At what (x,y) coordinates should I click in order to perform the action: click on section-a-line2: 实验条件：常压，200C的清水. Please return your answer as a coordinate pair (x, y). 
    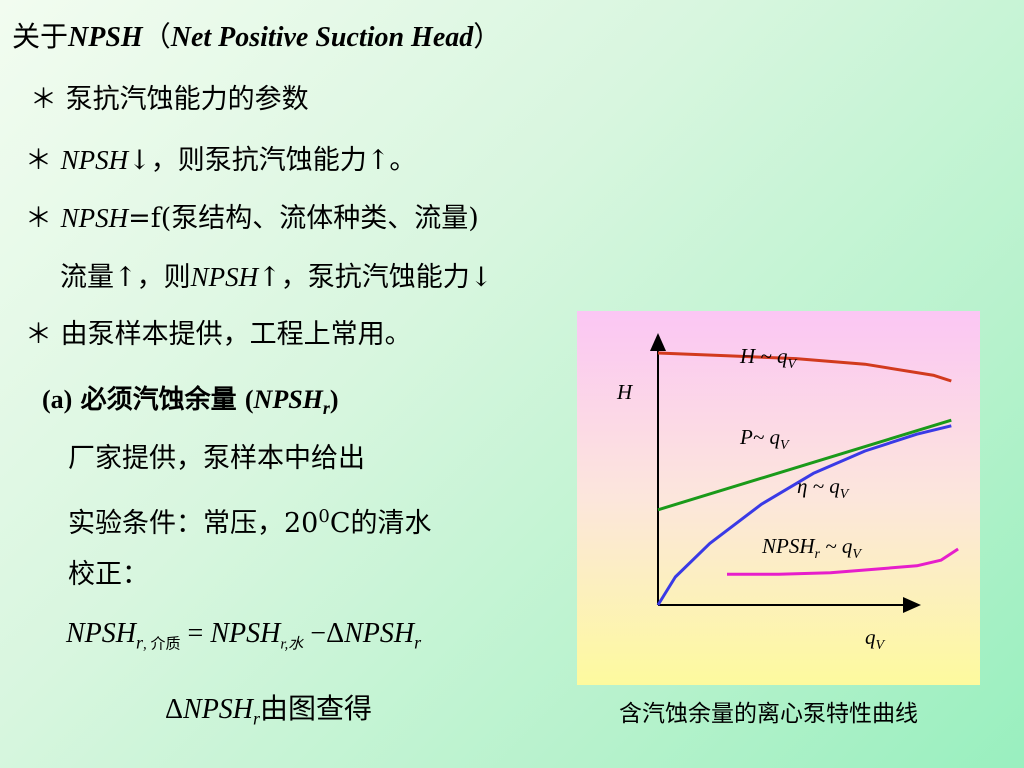
    Looking at the image, I should click on (249, 520).